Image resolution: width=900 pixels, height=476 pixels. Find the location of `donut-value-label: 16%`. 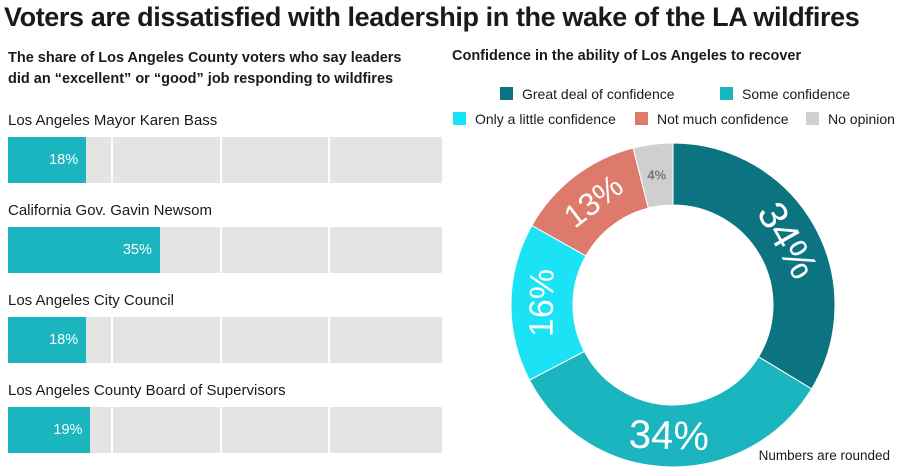

donut-value-label: 16% is located at coordinates (541, 303).